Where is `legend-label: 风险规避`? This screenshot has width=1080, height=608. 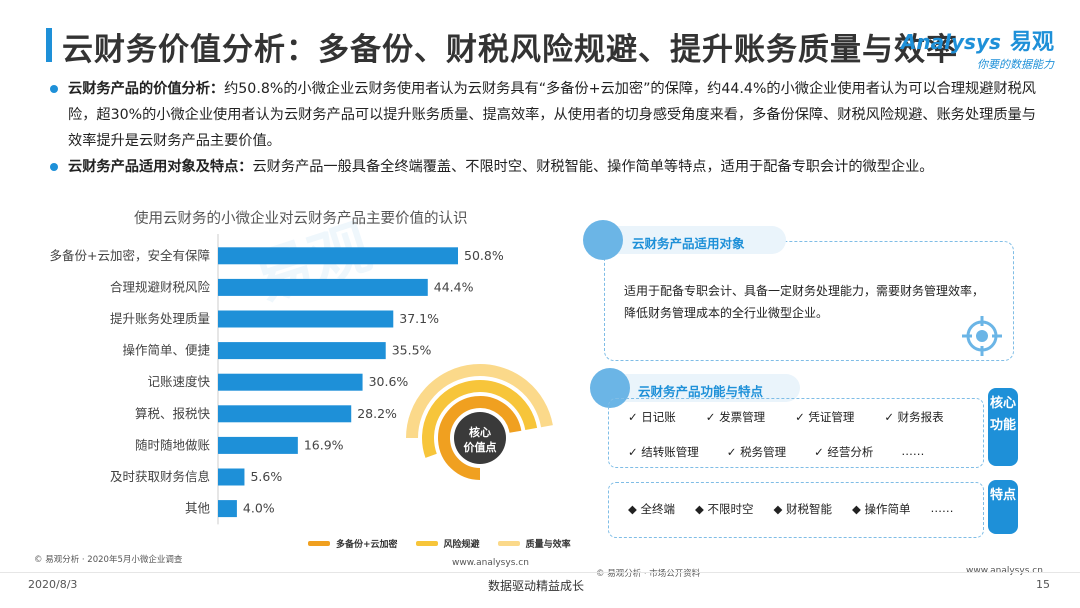
legend-label: 风险规避 is located at coordinates (461, 545).